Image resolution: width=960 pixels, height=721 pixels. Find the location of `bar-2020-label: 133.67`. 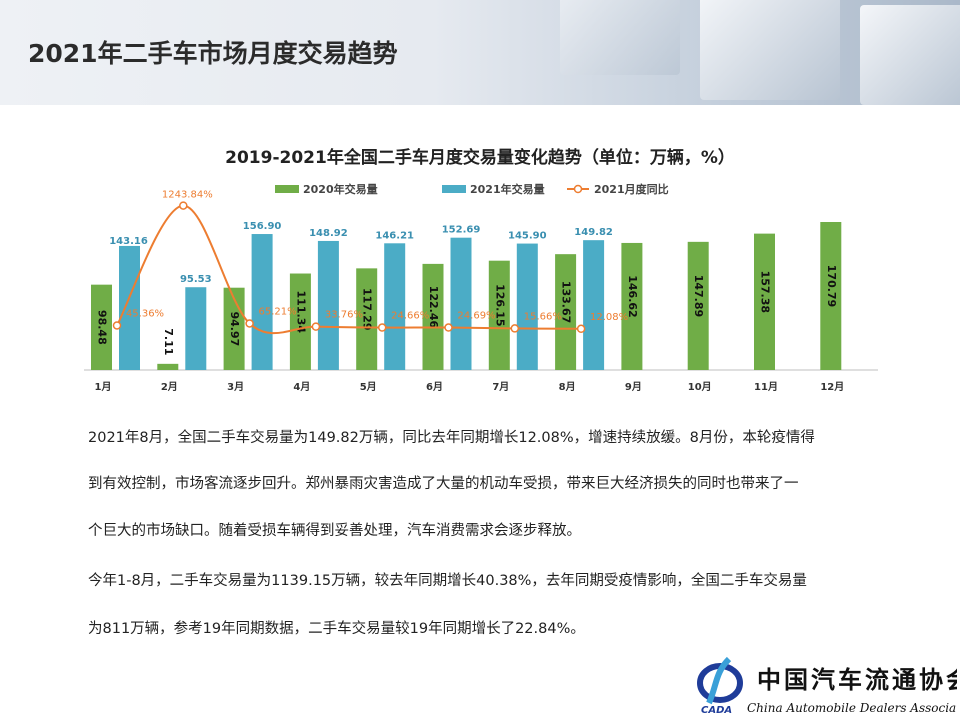

bar-2020-label: 133.67 is located at coordinates (566, 302).